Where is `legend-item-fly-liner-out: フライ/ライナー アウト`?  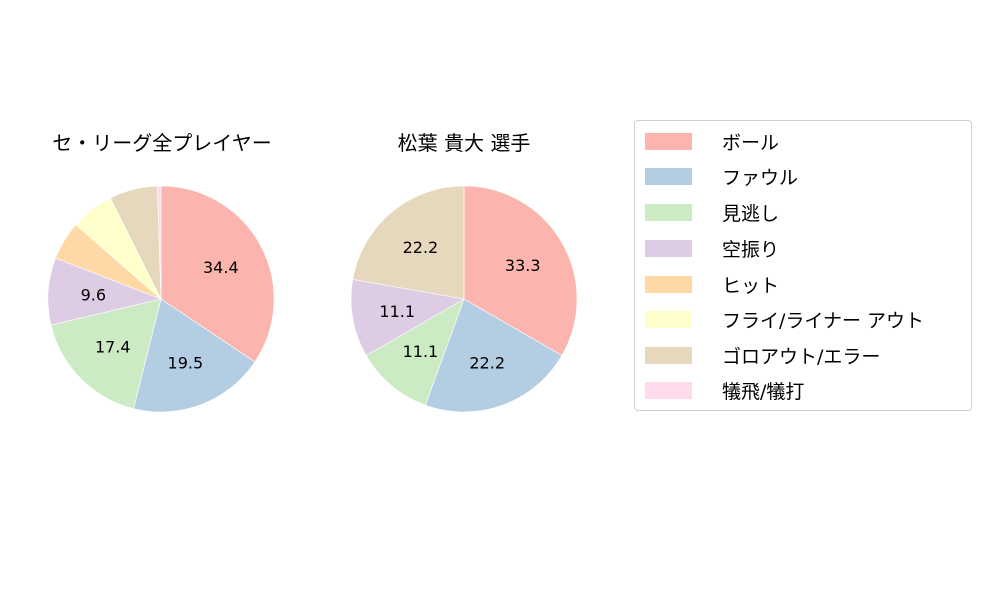 legend-item-fly-liner-out: フライ/ライナー アウト is located at coordinates (785, 319).